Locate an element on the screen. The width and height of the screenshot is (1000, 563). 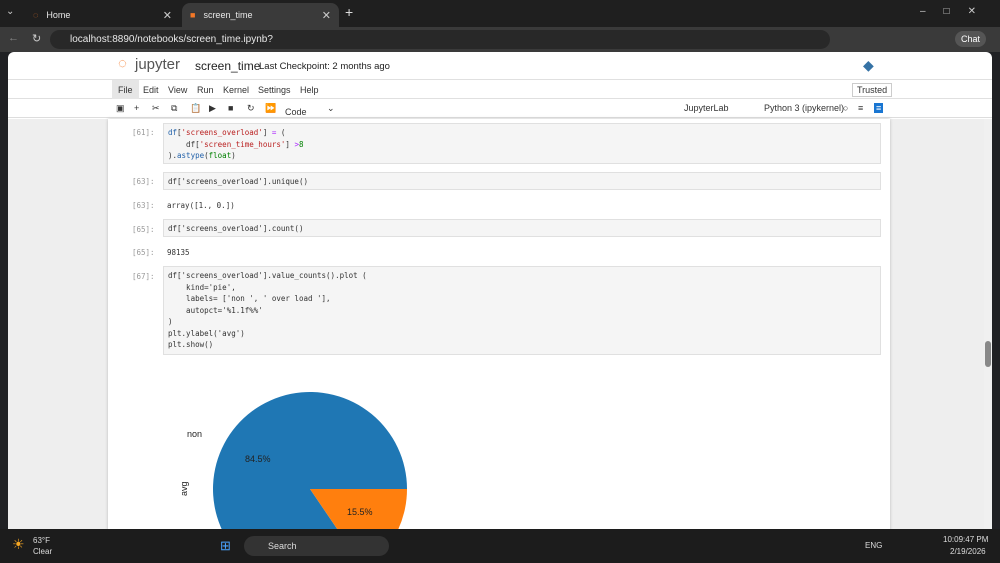
add-cell-icon: + is located at coordinates (137, 108).